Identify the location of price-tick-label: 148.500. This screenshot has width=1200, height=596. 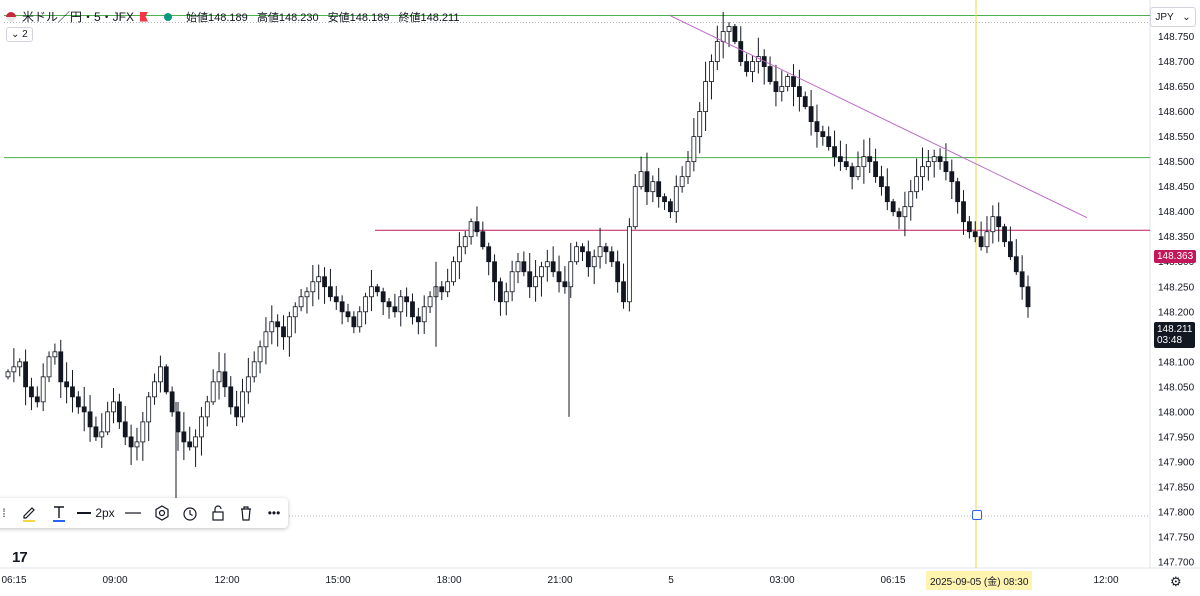
(1176, 162).